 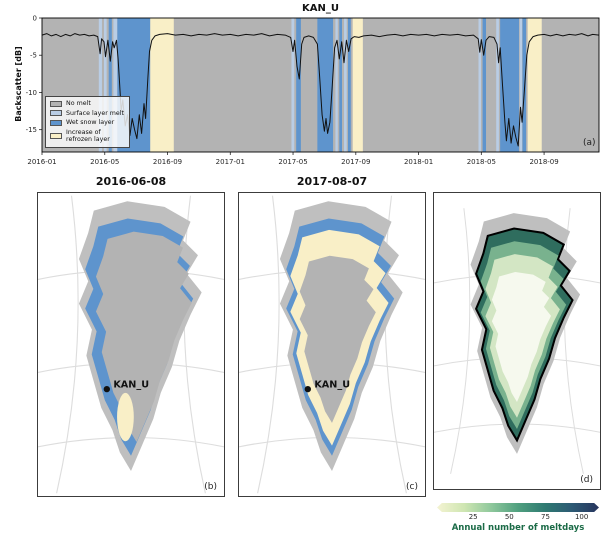 What do you see at coordinates (35, 18) in the screenshot?
I see `y-tick-label: 0` at bounding box center [35, 18].